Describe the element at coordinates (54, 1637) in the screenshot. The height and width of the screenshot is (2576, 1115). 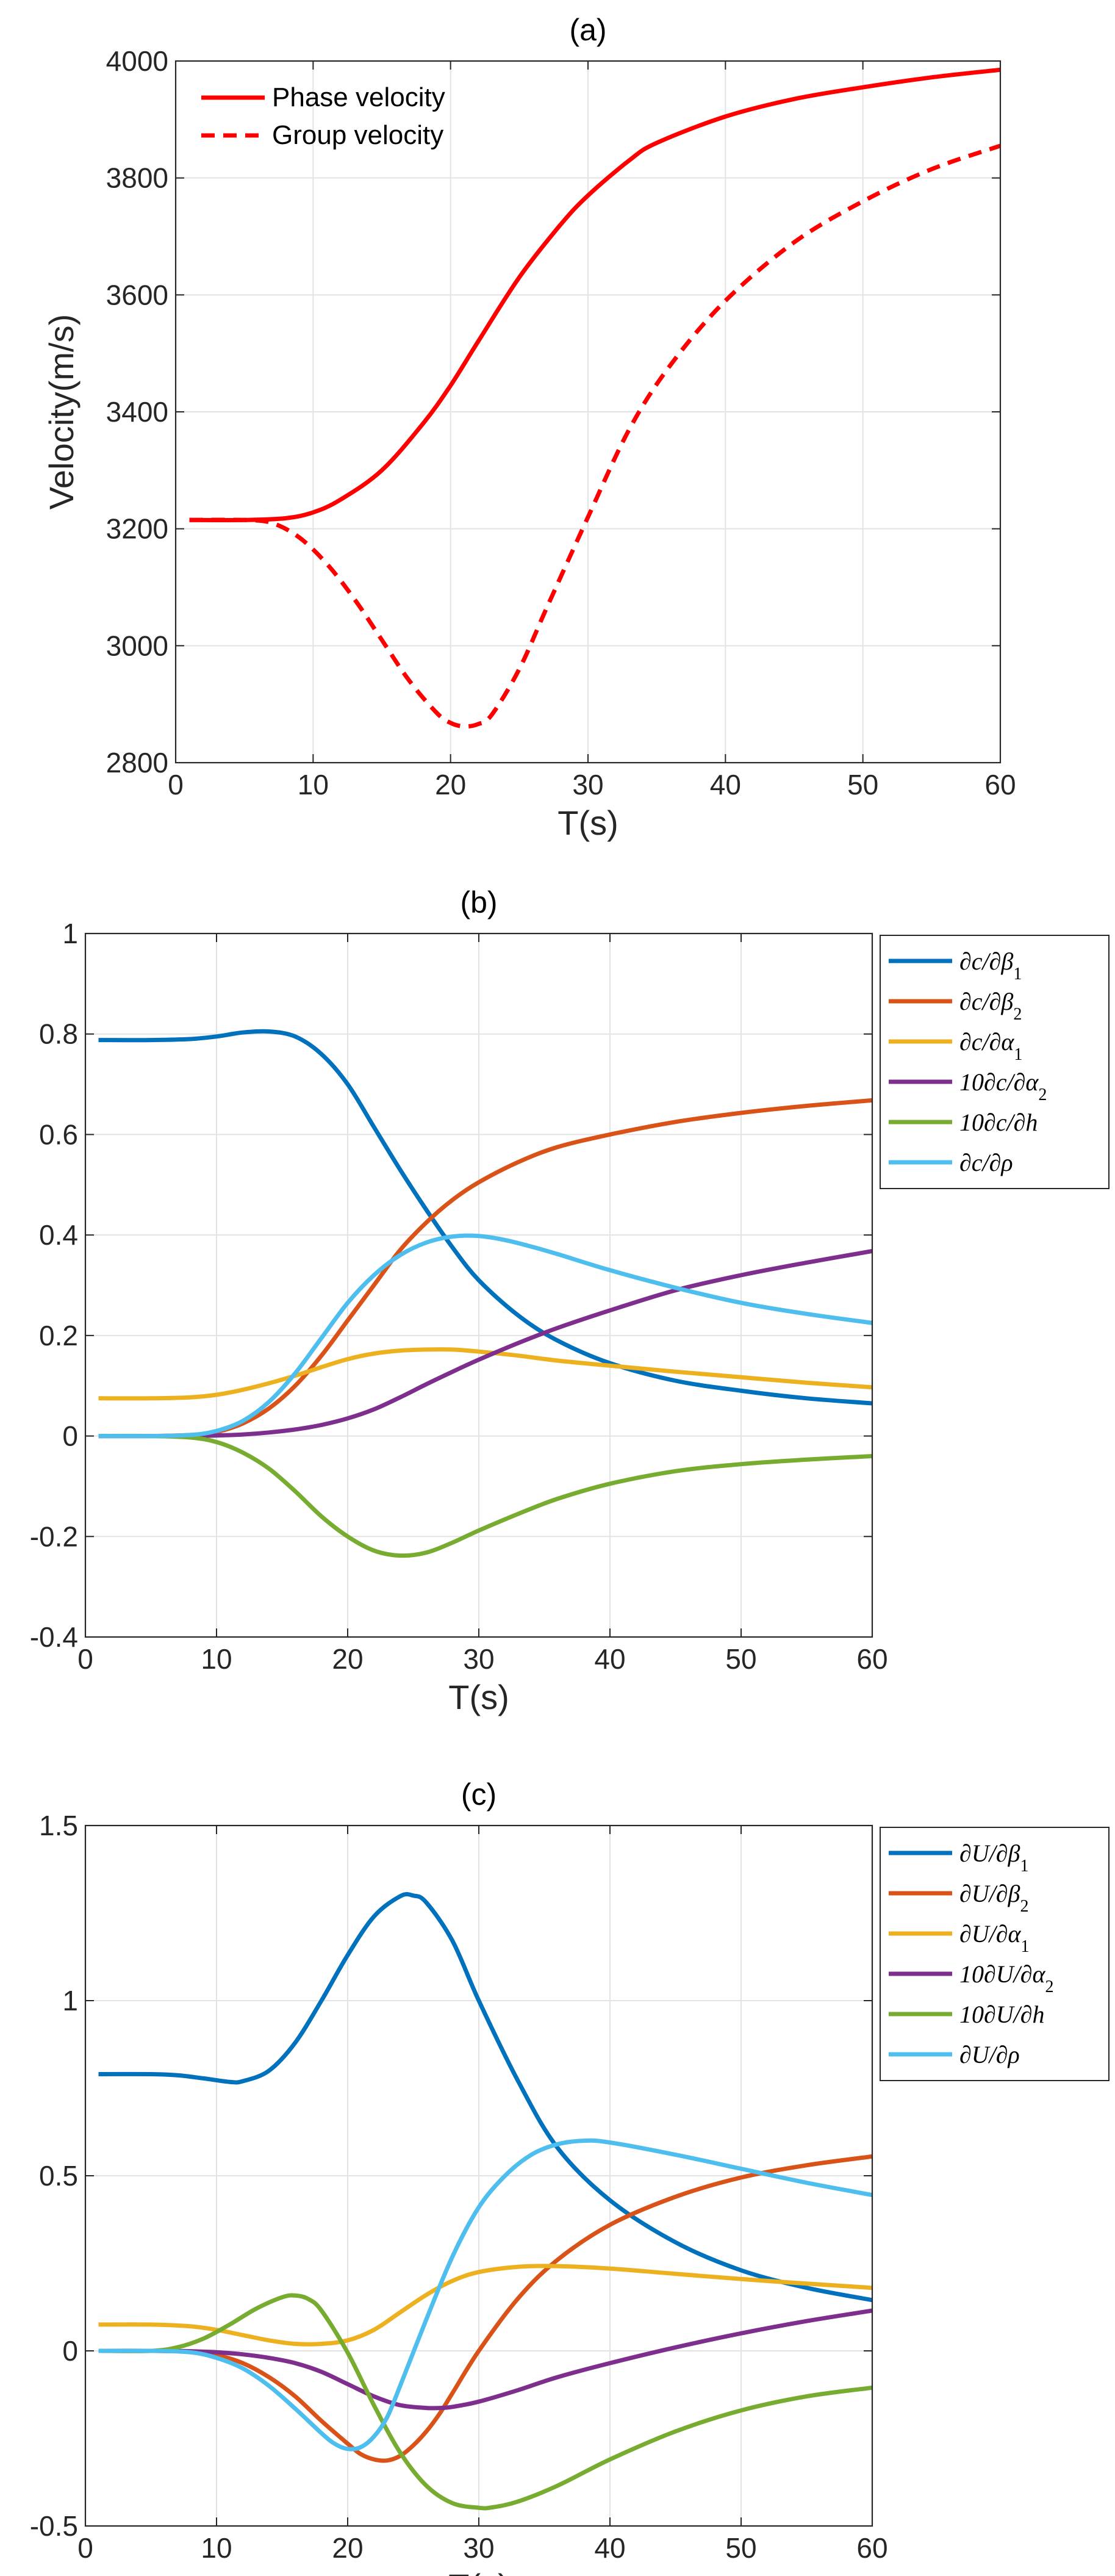
I see `y-tick-label: -0.4` at that location.